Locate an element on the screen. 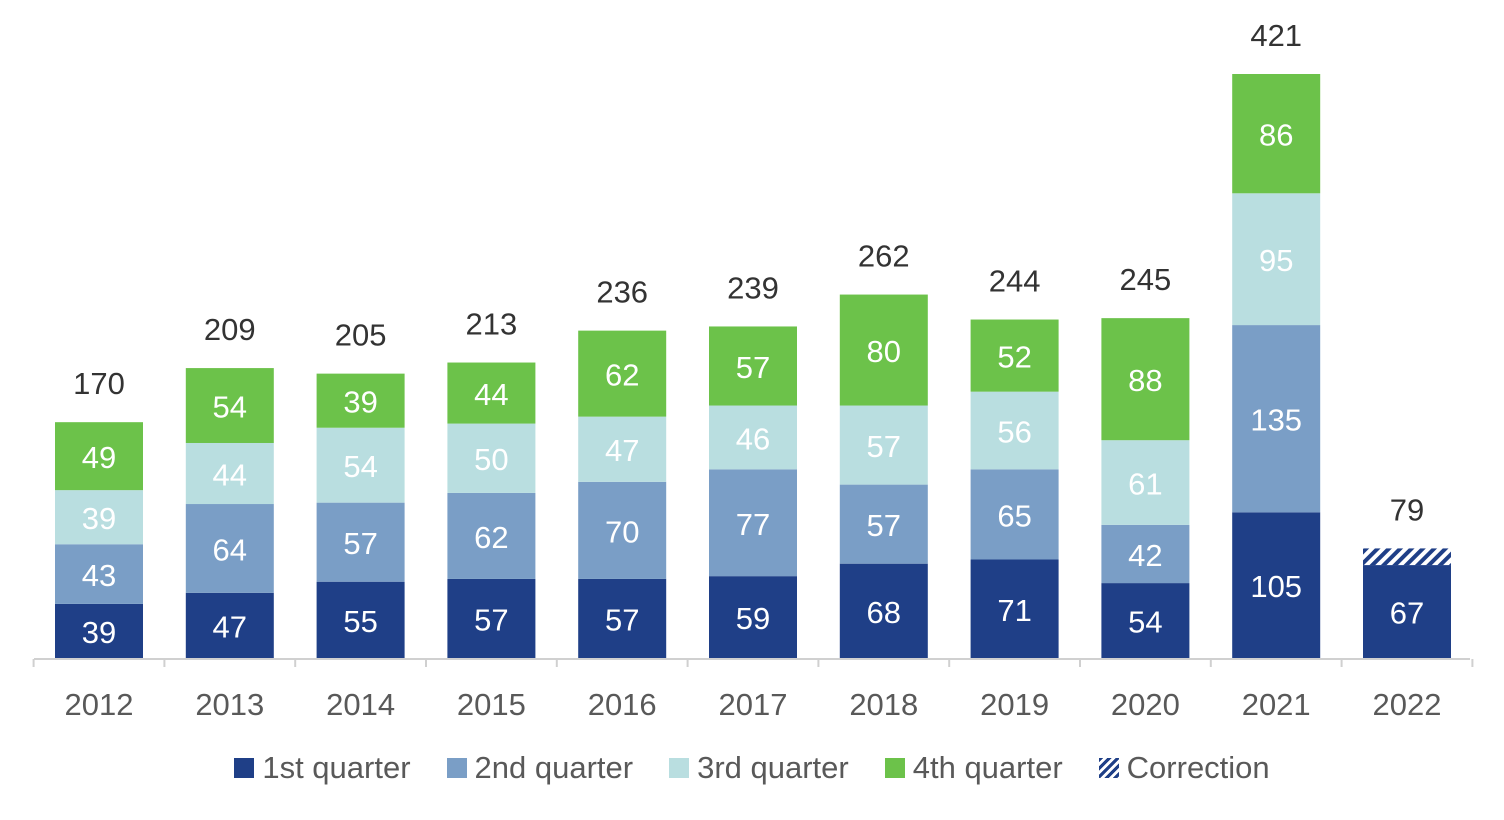 This screenshot has width=1504, height=820. segment-value-label: 70 is located at coordinates (622, 531).